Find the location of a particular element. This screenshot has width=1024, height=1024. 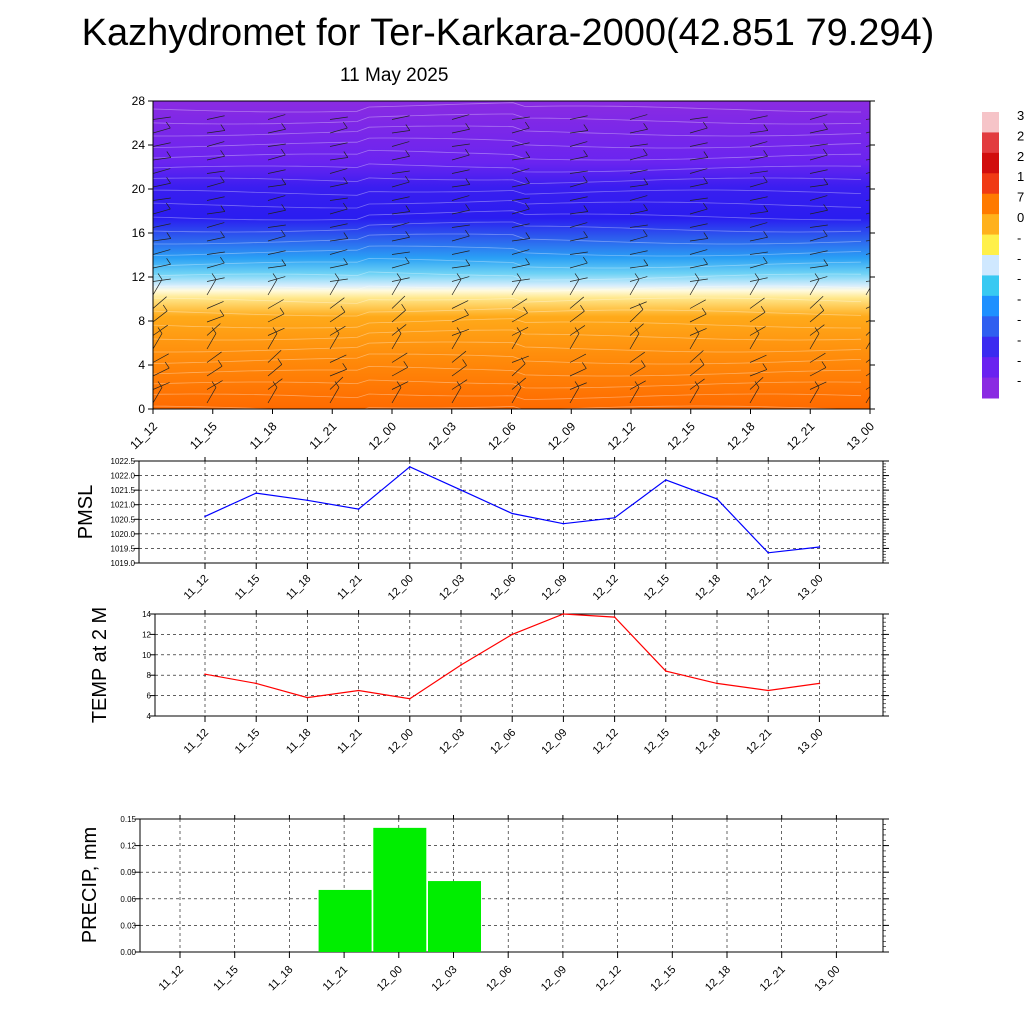

pmsl-point is located at coordinates (307, 500).